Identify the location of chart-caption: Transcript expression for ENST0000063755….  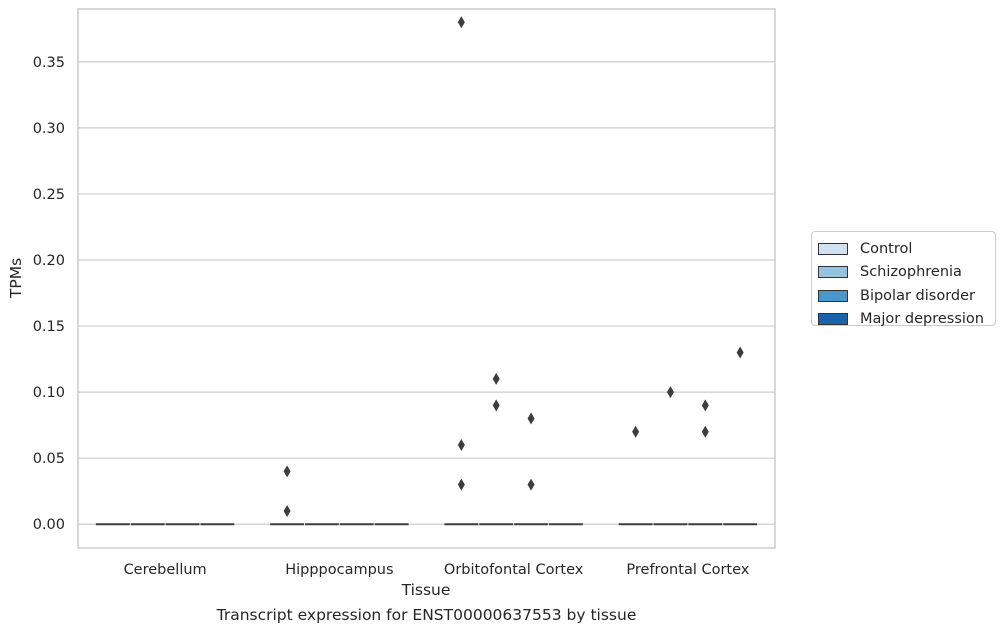
(426, 615).